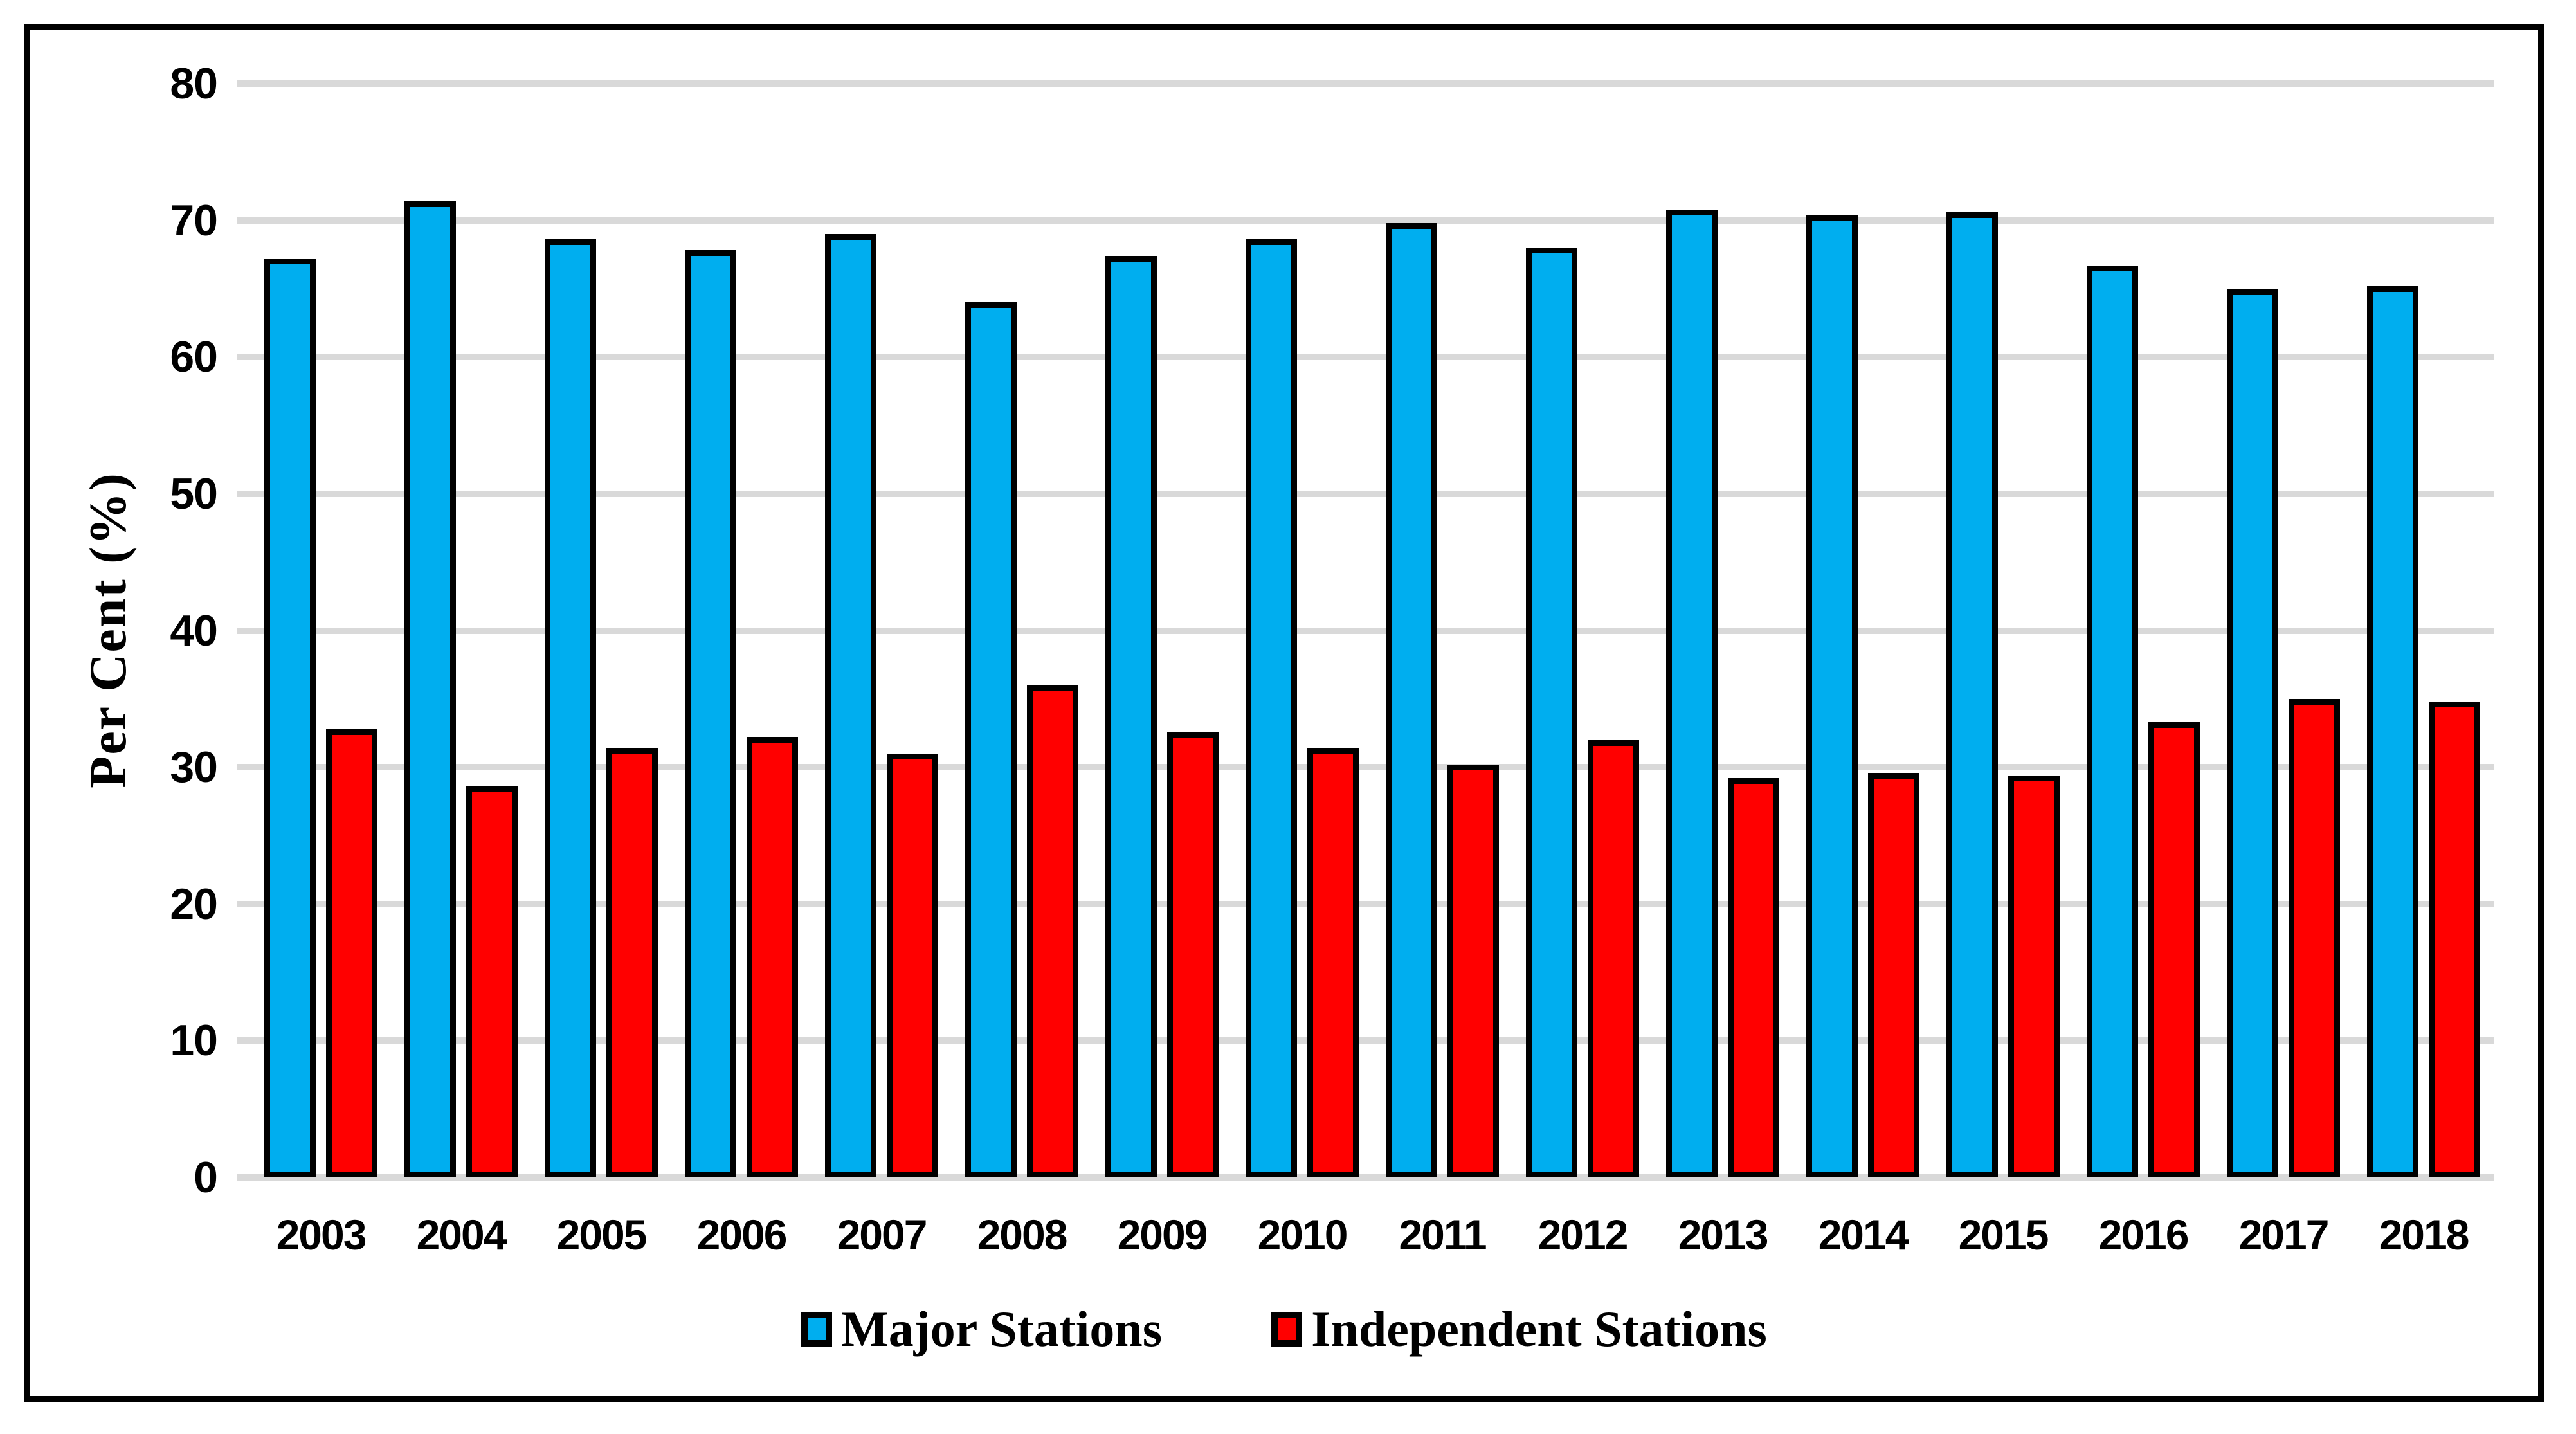  Describe the element at coordinates (850, 705) in the screenshot. I see `bar-major-stations-2007` at that location.